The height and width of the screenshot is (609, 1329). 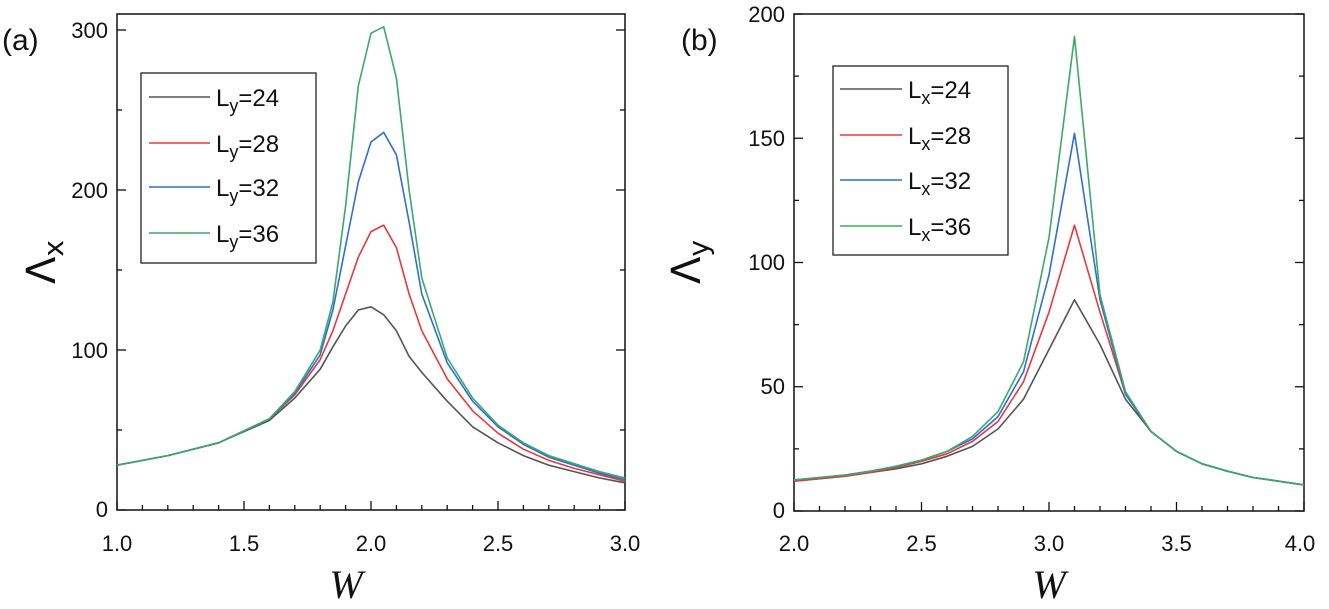 What do you see at coordinates (939, 229) in the screenshot?
I see `legend-entry: Lx=36` at bounding box center [939, 229].